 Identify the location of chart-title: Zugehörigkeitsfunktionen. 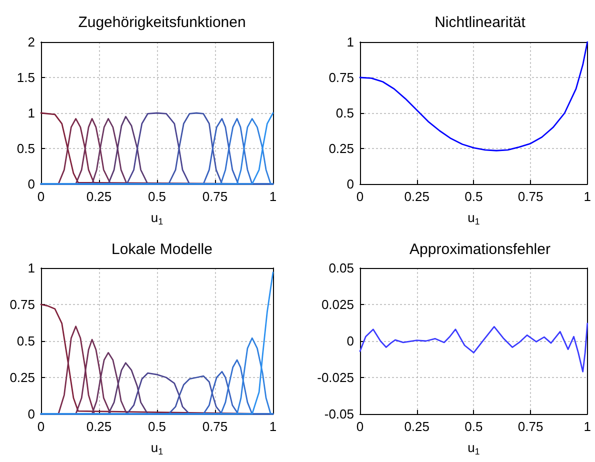
(162, 22).